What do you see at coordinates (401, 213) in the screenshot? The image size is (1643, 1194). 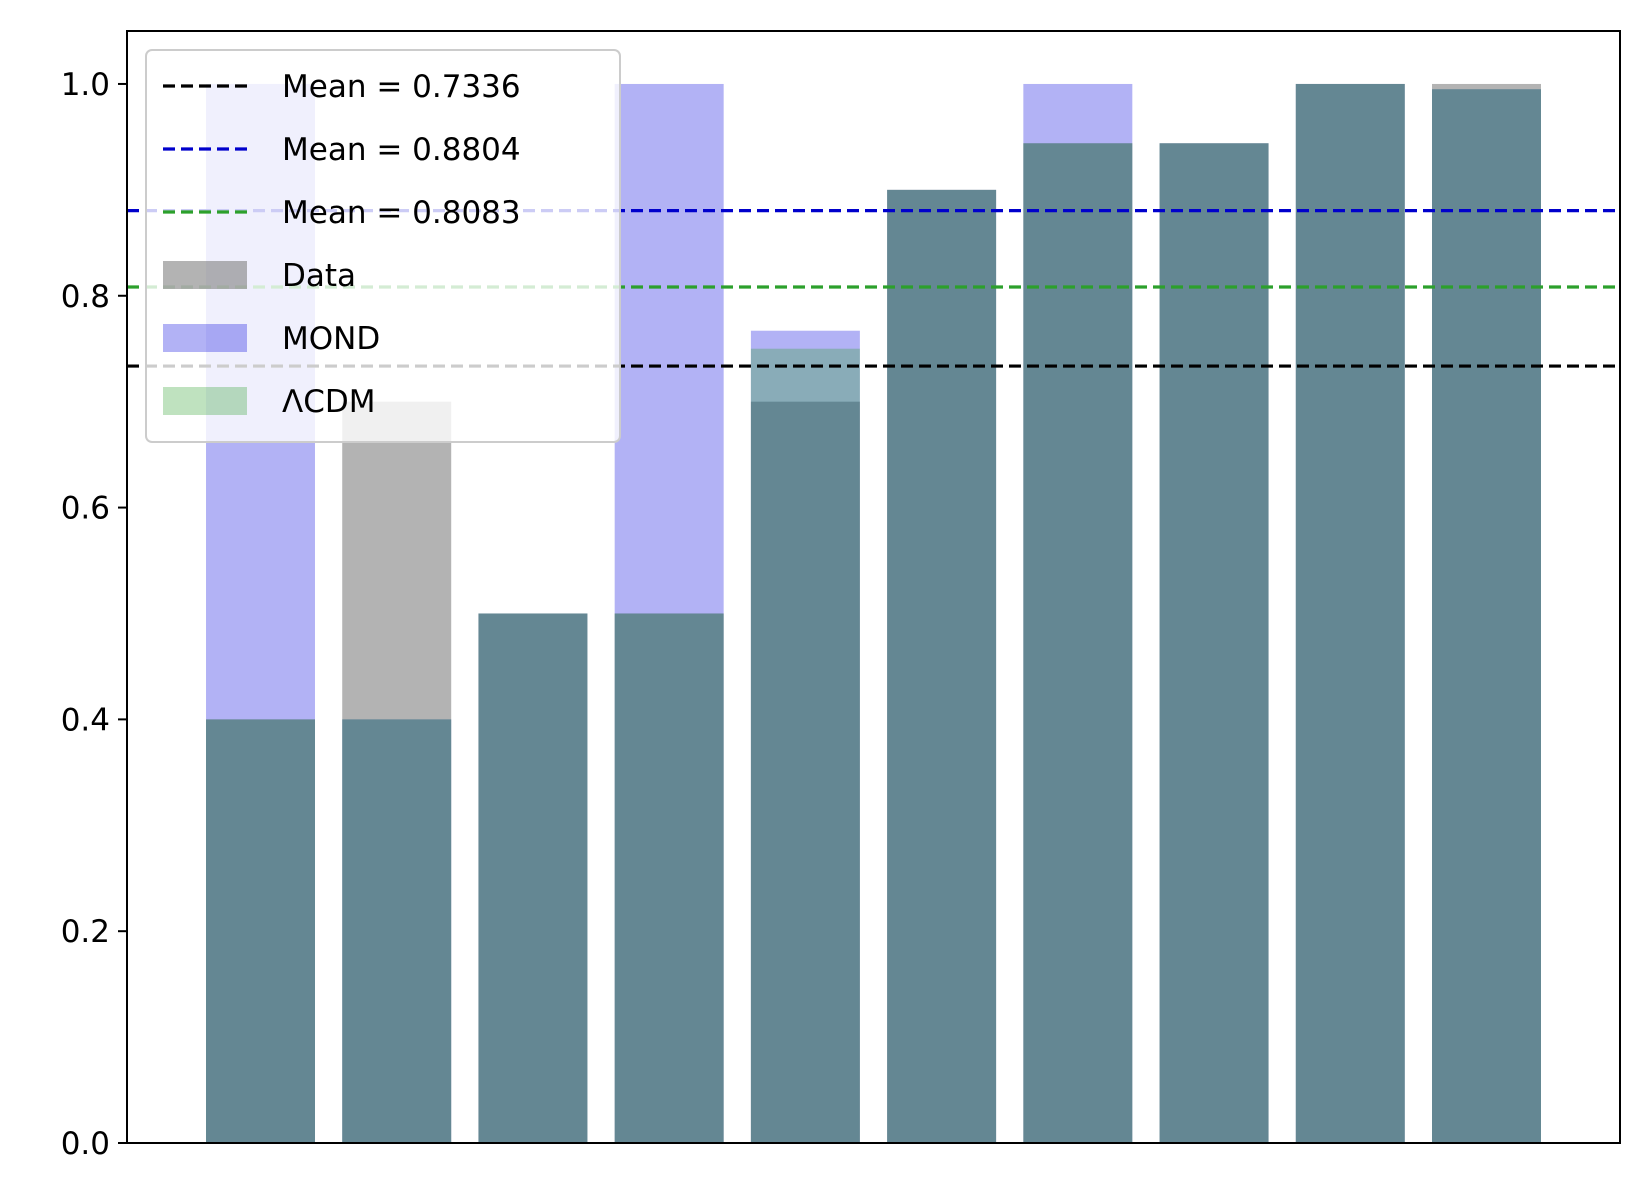 I see `legend-label: Mean = 0.8083` at bounding box center [401, 213].